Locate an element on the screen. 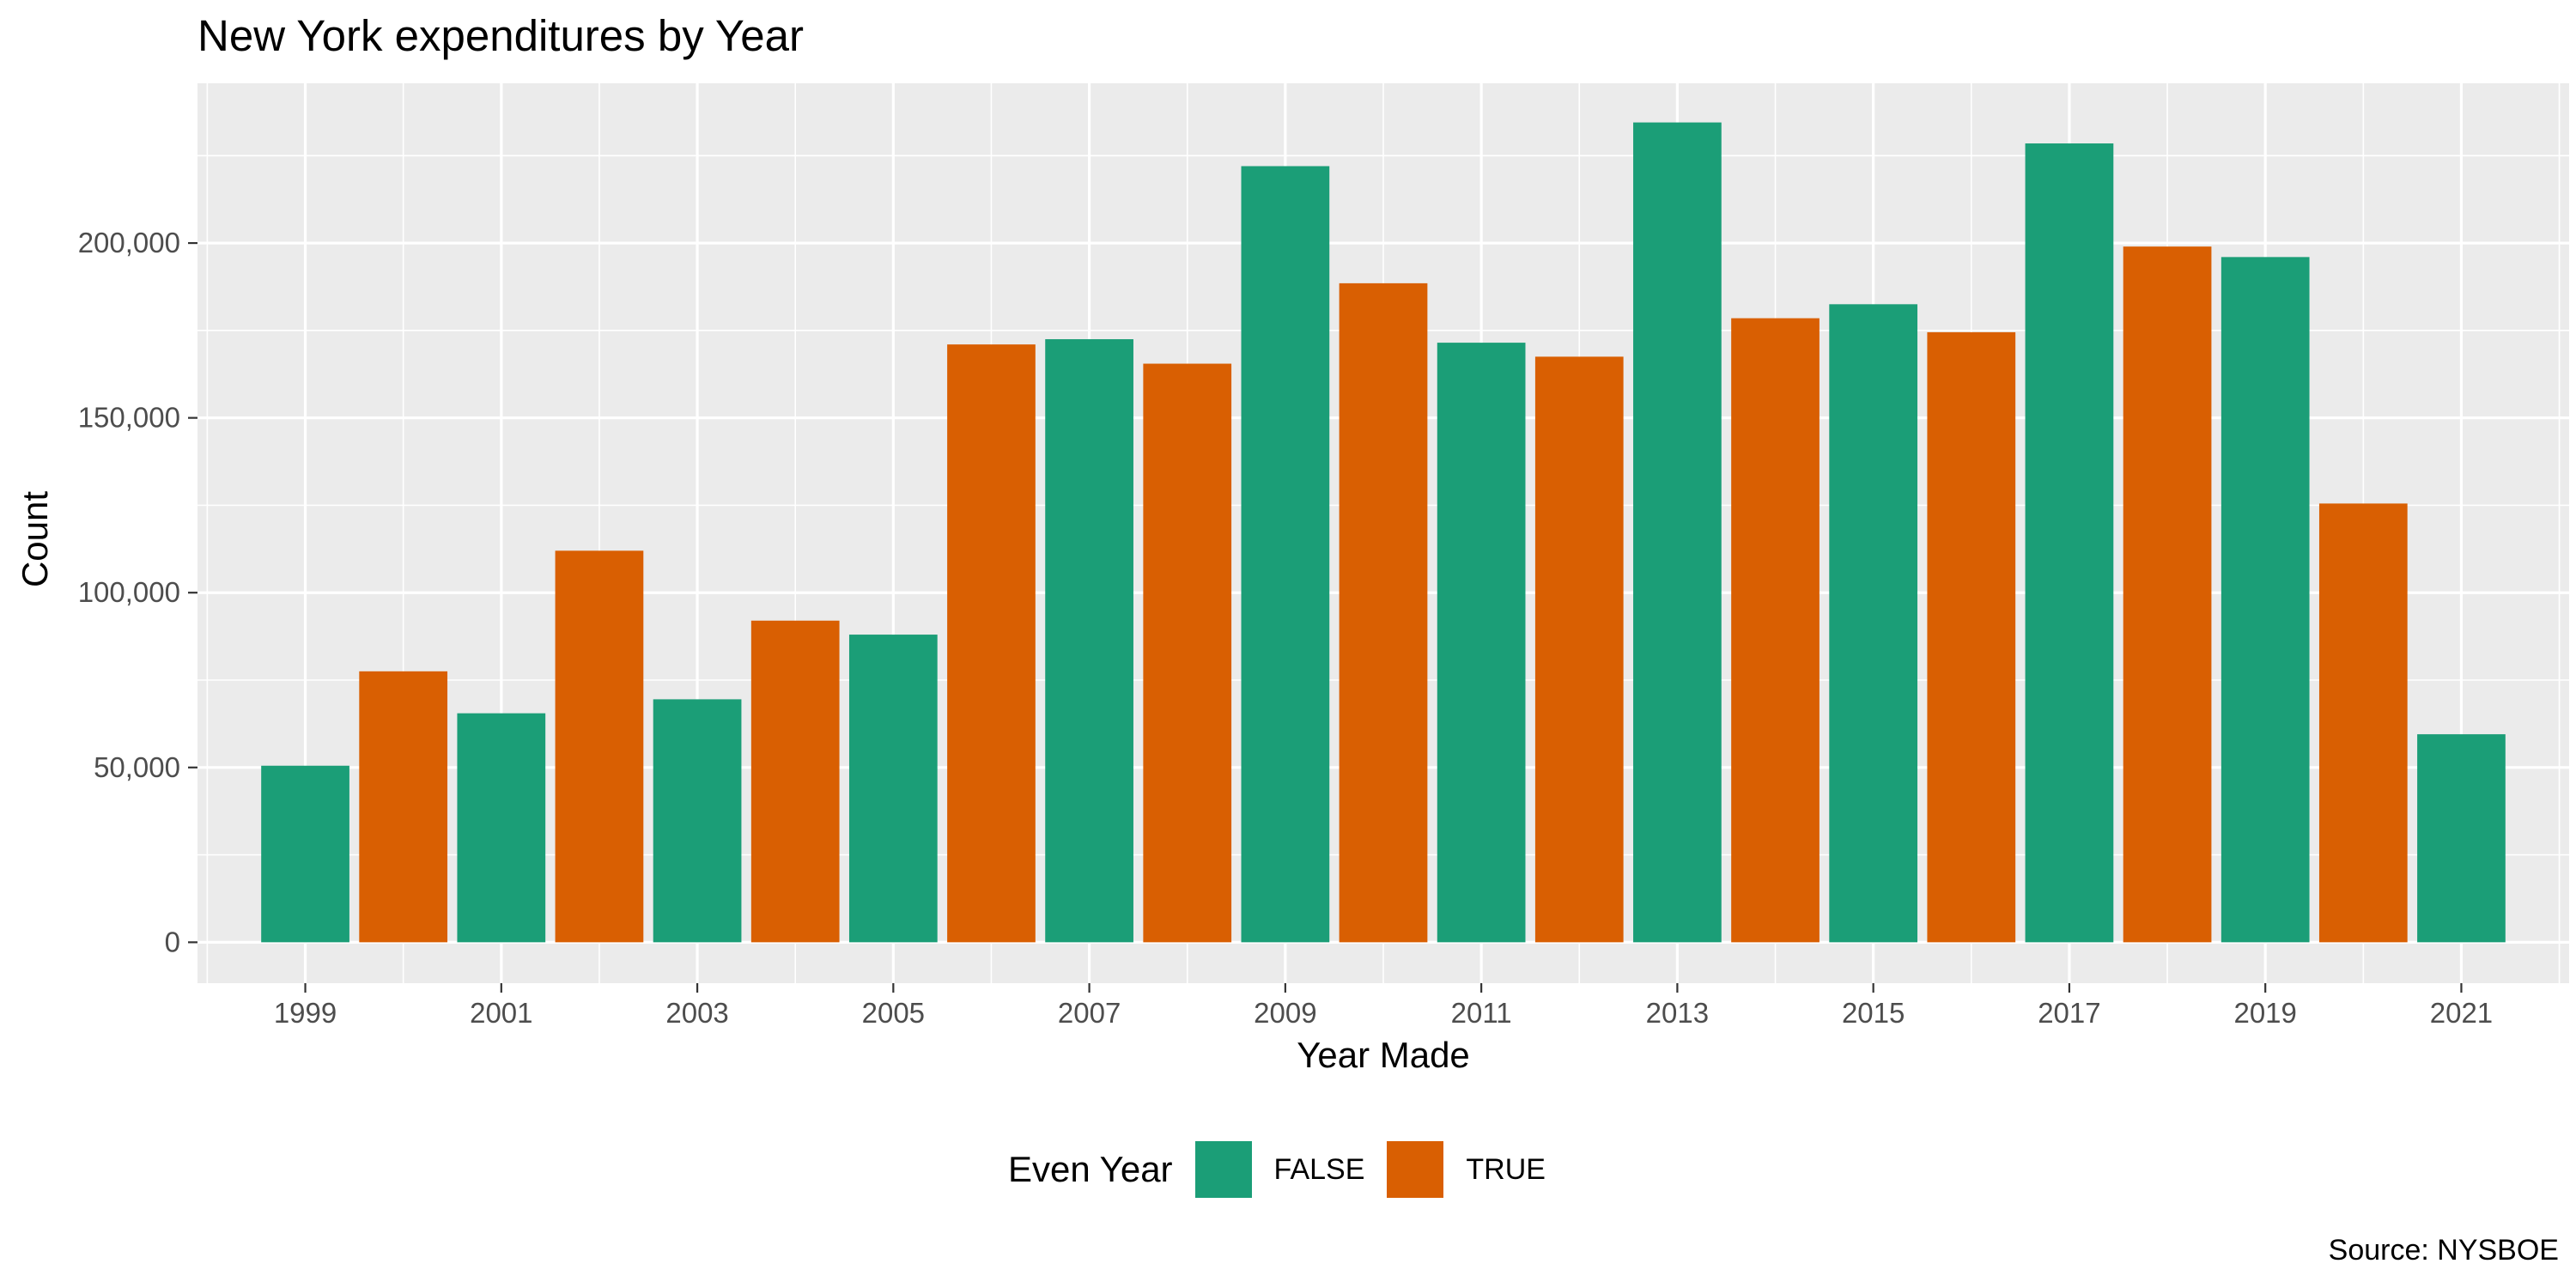 The width and height of the screenshot is (2576, 1288). x-tick-label: 2009 is located at coordinates (1285, 1013).